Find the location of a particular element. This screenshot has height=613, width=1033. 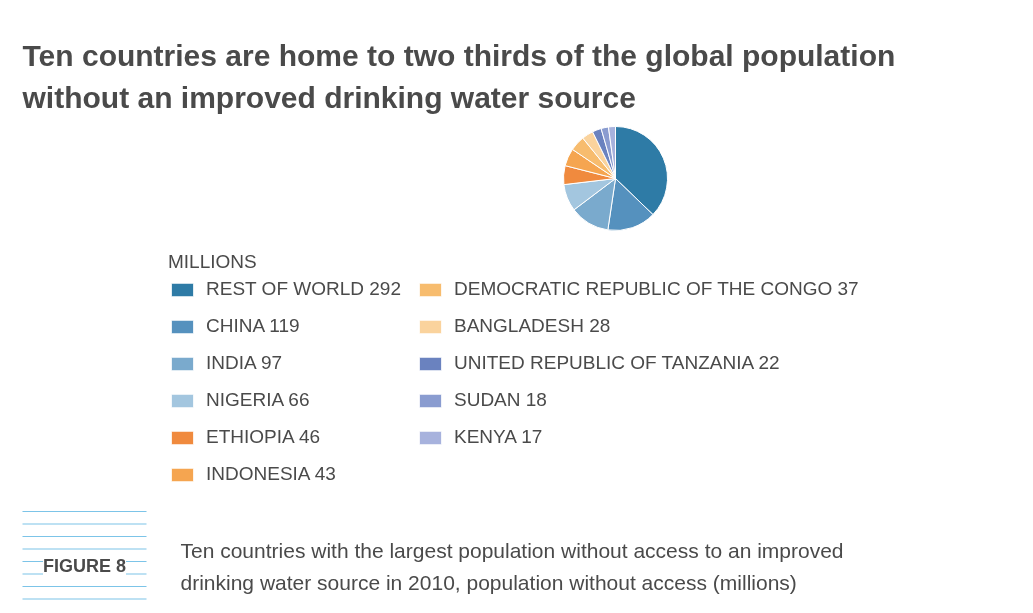

legend-label: KENYA 17 is located at coordinates (498, 437).